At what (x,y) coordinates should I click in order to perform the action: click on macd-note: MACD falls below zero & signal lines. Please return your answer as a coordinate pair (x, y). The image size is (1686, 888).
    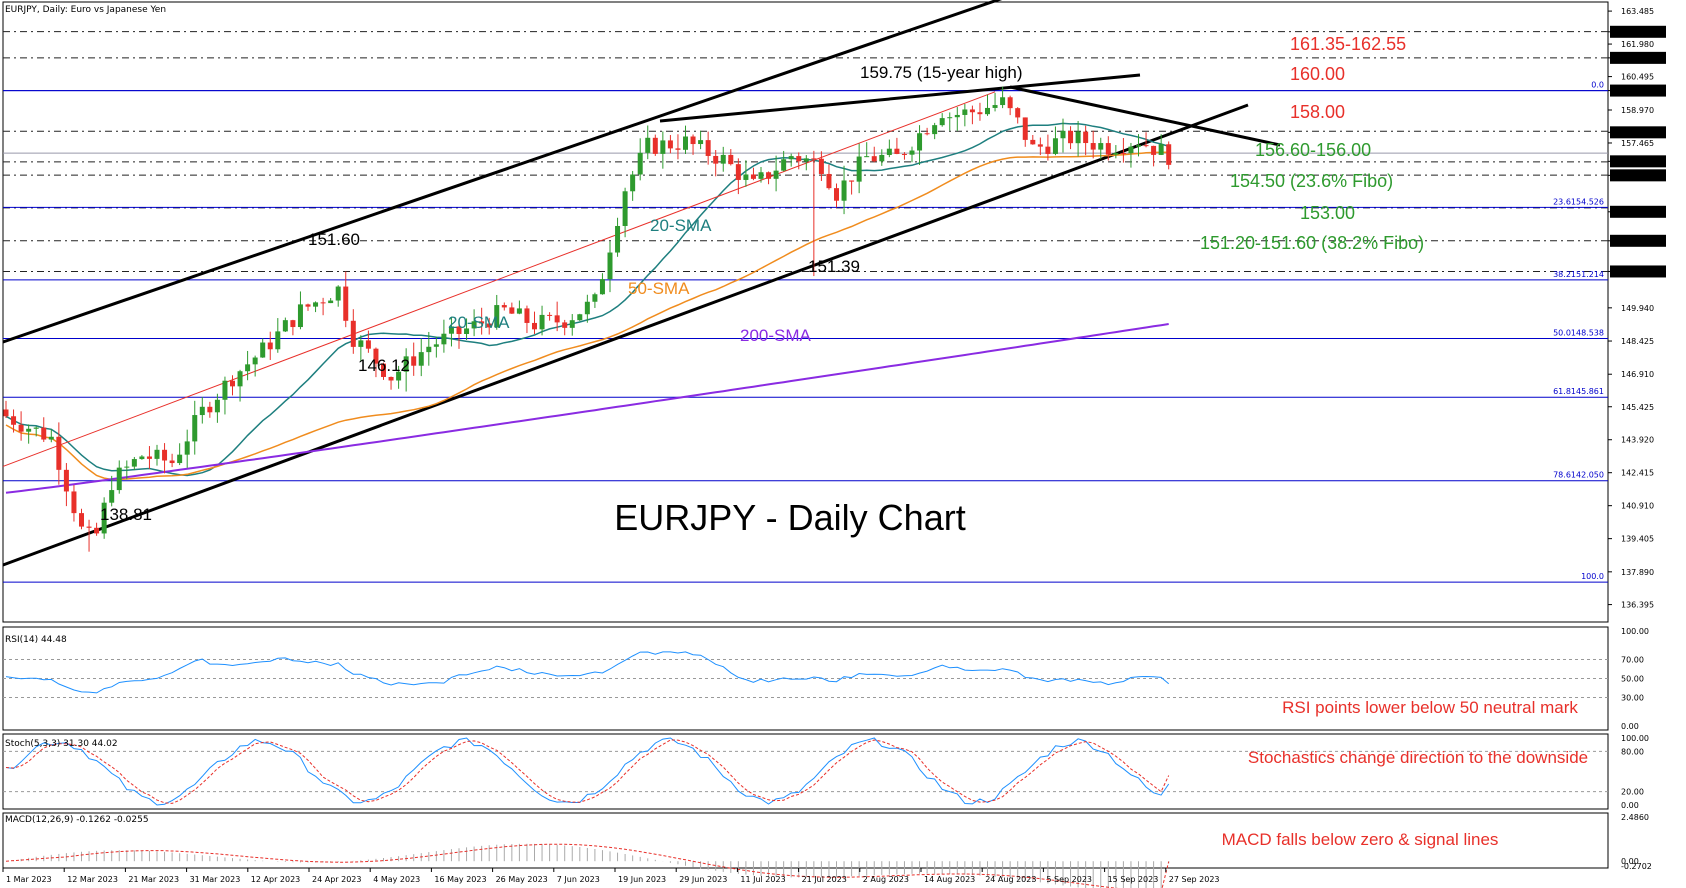
    Looking at the image, I should click on (1360, 839).